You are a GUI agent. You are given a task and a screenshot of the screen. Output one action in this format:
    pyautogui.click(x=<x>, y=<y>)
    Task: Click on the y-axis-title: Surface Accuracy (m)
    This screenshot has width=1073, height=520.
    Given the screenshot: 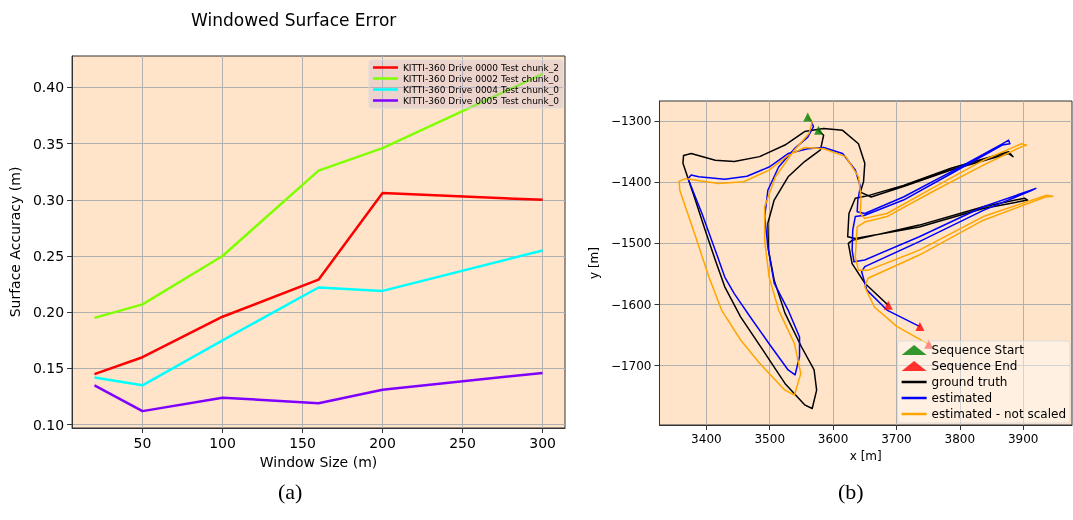 What is the action you would take?
    pyautogui.click(x=15, y=242)
    